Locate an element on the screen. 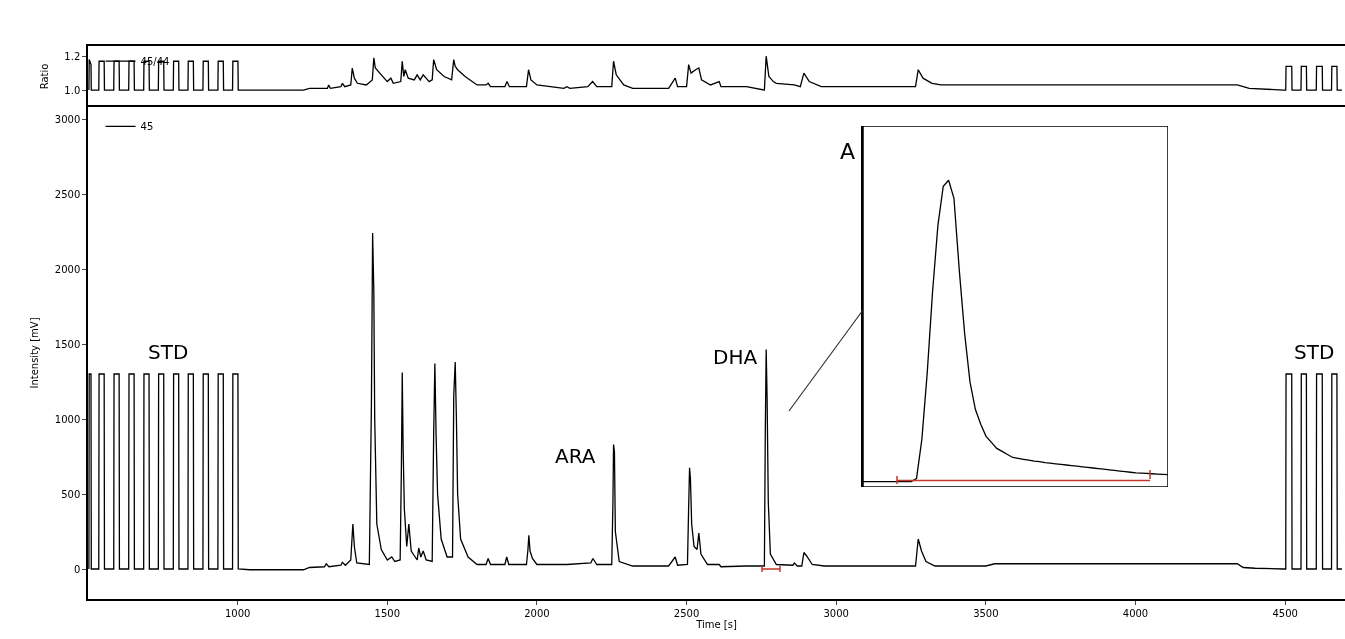 The image size is (1345, 639). y-tick-label: 1.0 is located at coordinates (72, 90).